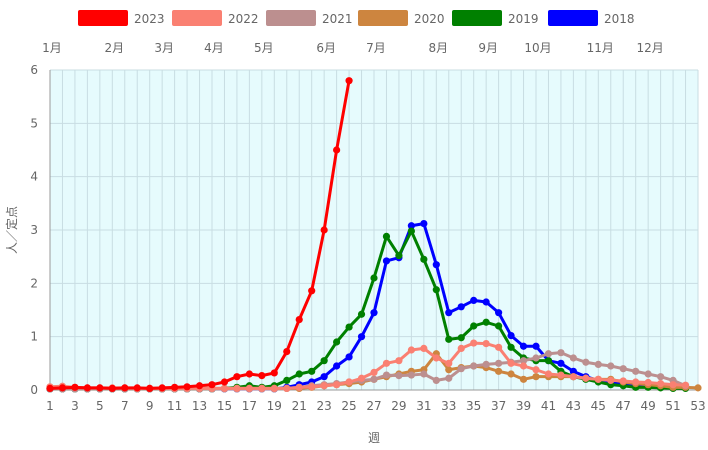  I want to click on x-tick-label: 35, so click(473, 406).